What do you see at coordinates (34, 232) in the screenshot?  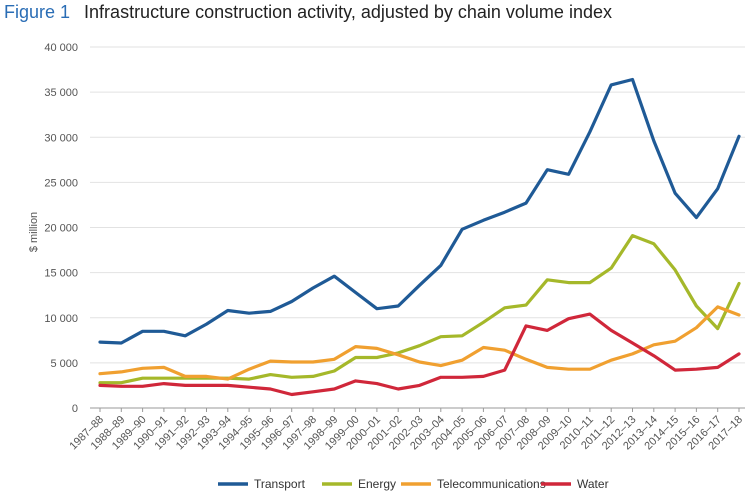 I see `y-axis-label: $ million` at bounding box center [34, 232].